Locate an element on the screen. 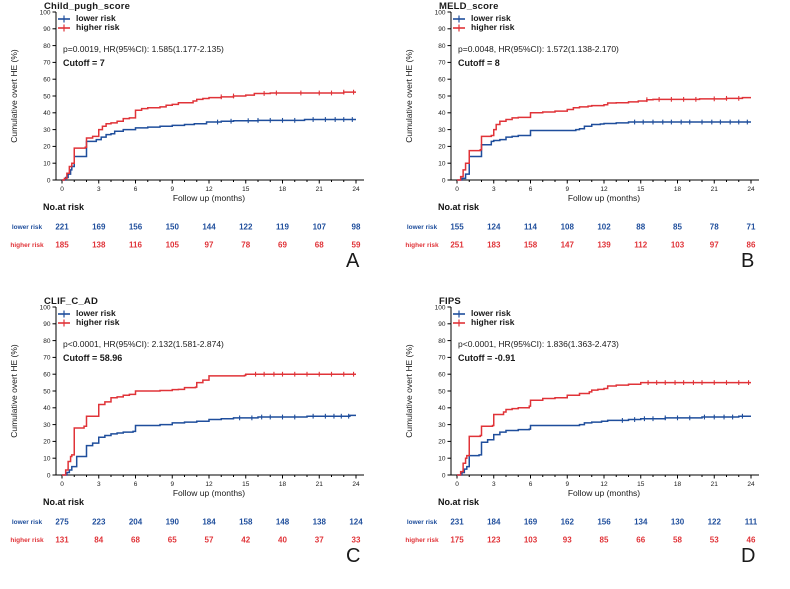 The image size is (790, 589). at-risk-value: 85 is located at coordinates (677, 227).